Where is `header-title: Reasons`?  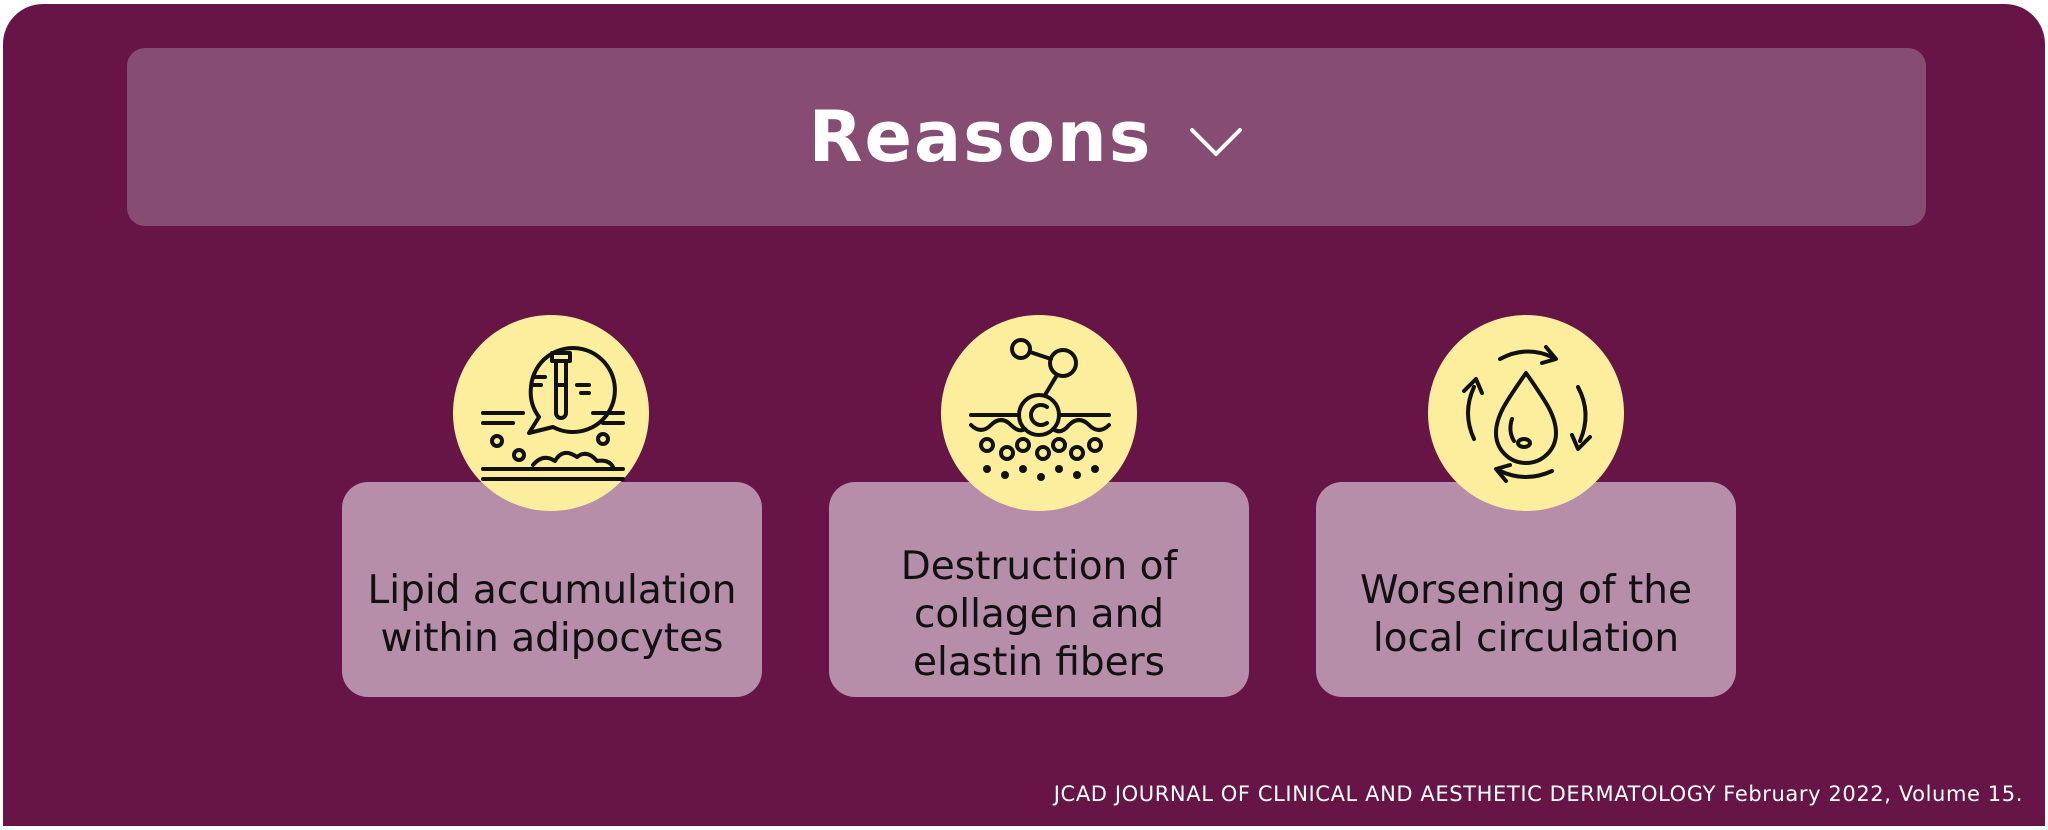
header-title: Reasons is located at coordinates (980, 137).